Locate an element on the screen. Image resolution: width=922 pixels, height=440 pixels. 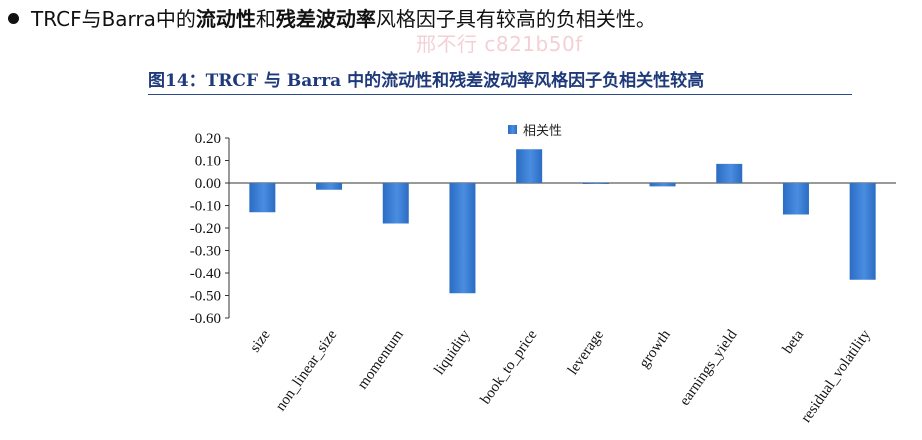
bullet-line: TRCF与Barra中的 流动性和残差波动率 风格因子具有较高的负相关性。 is located at coordinates (332, 17).